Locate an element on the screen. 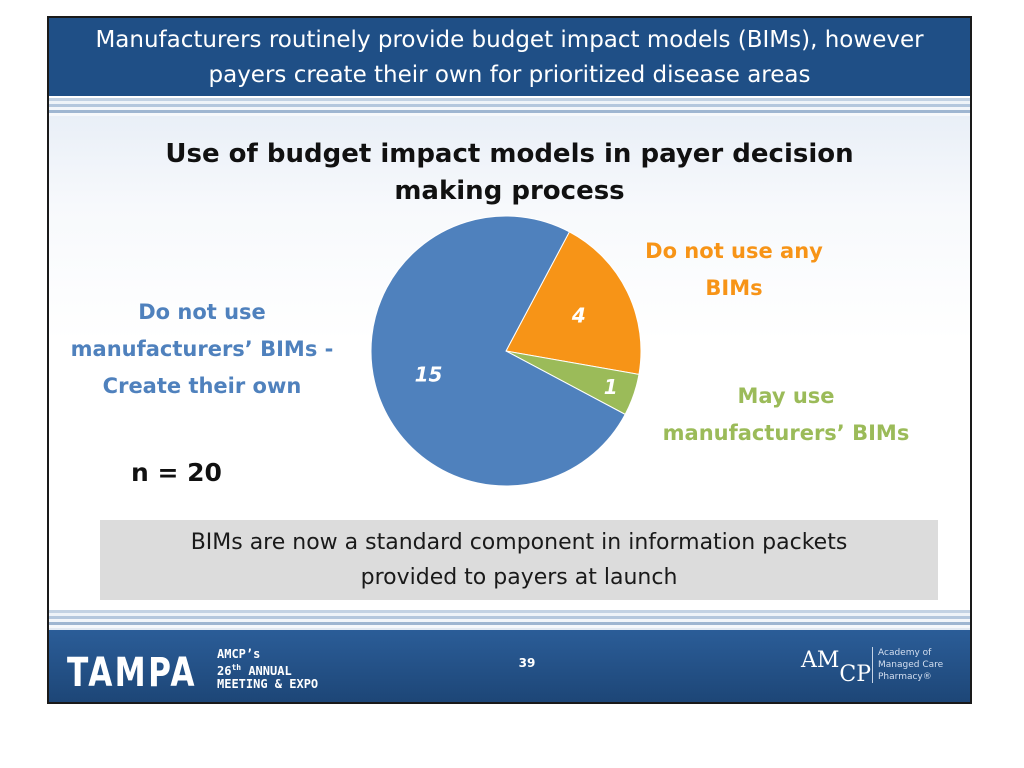 This screenshot has width=1024, height=768. event-line-1: AMCP’s is located at coordinates (239, 654).